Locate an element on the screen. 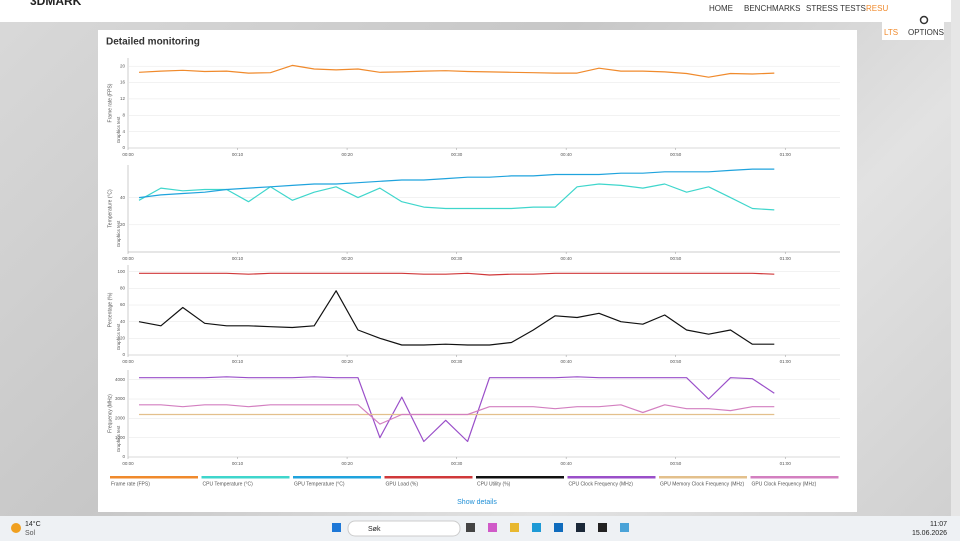 This screenshot has width=960, height=541. legend-label: GPU Temperature (°C) is located at coordinates (319, 484).